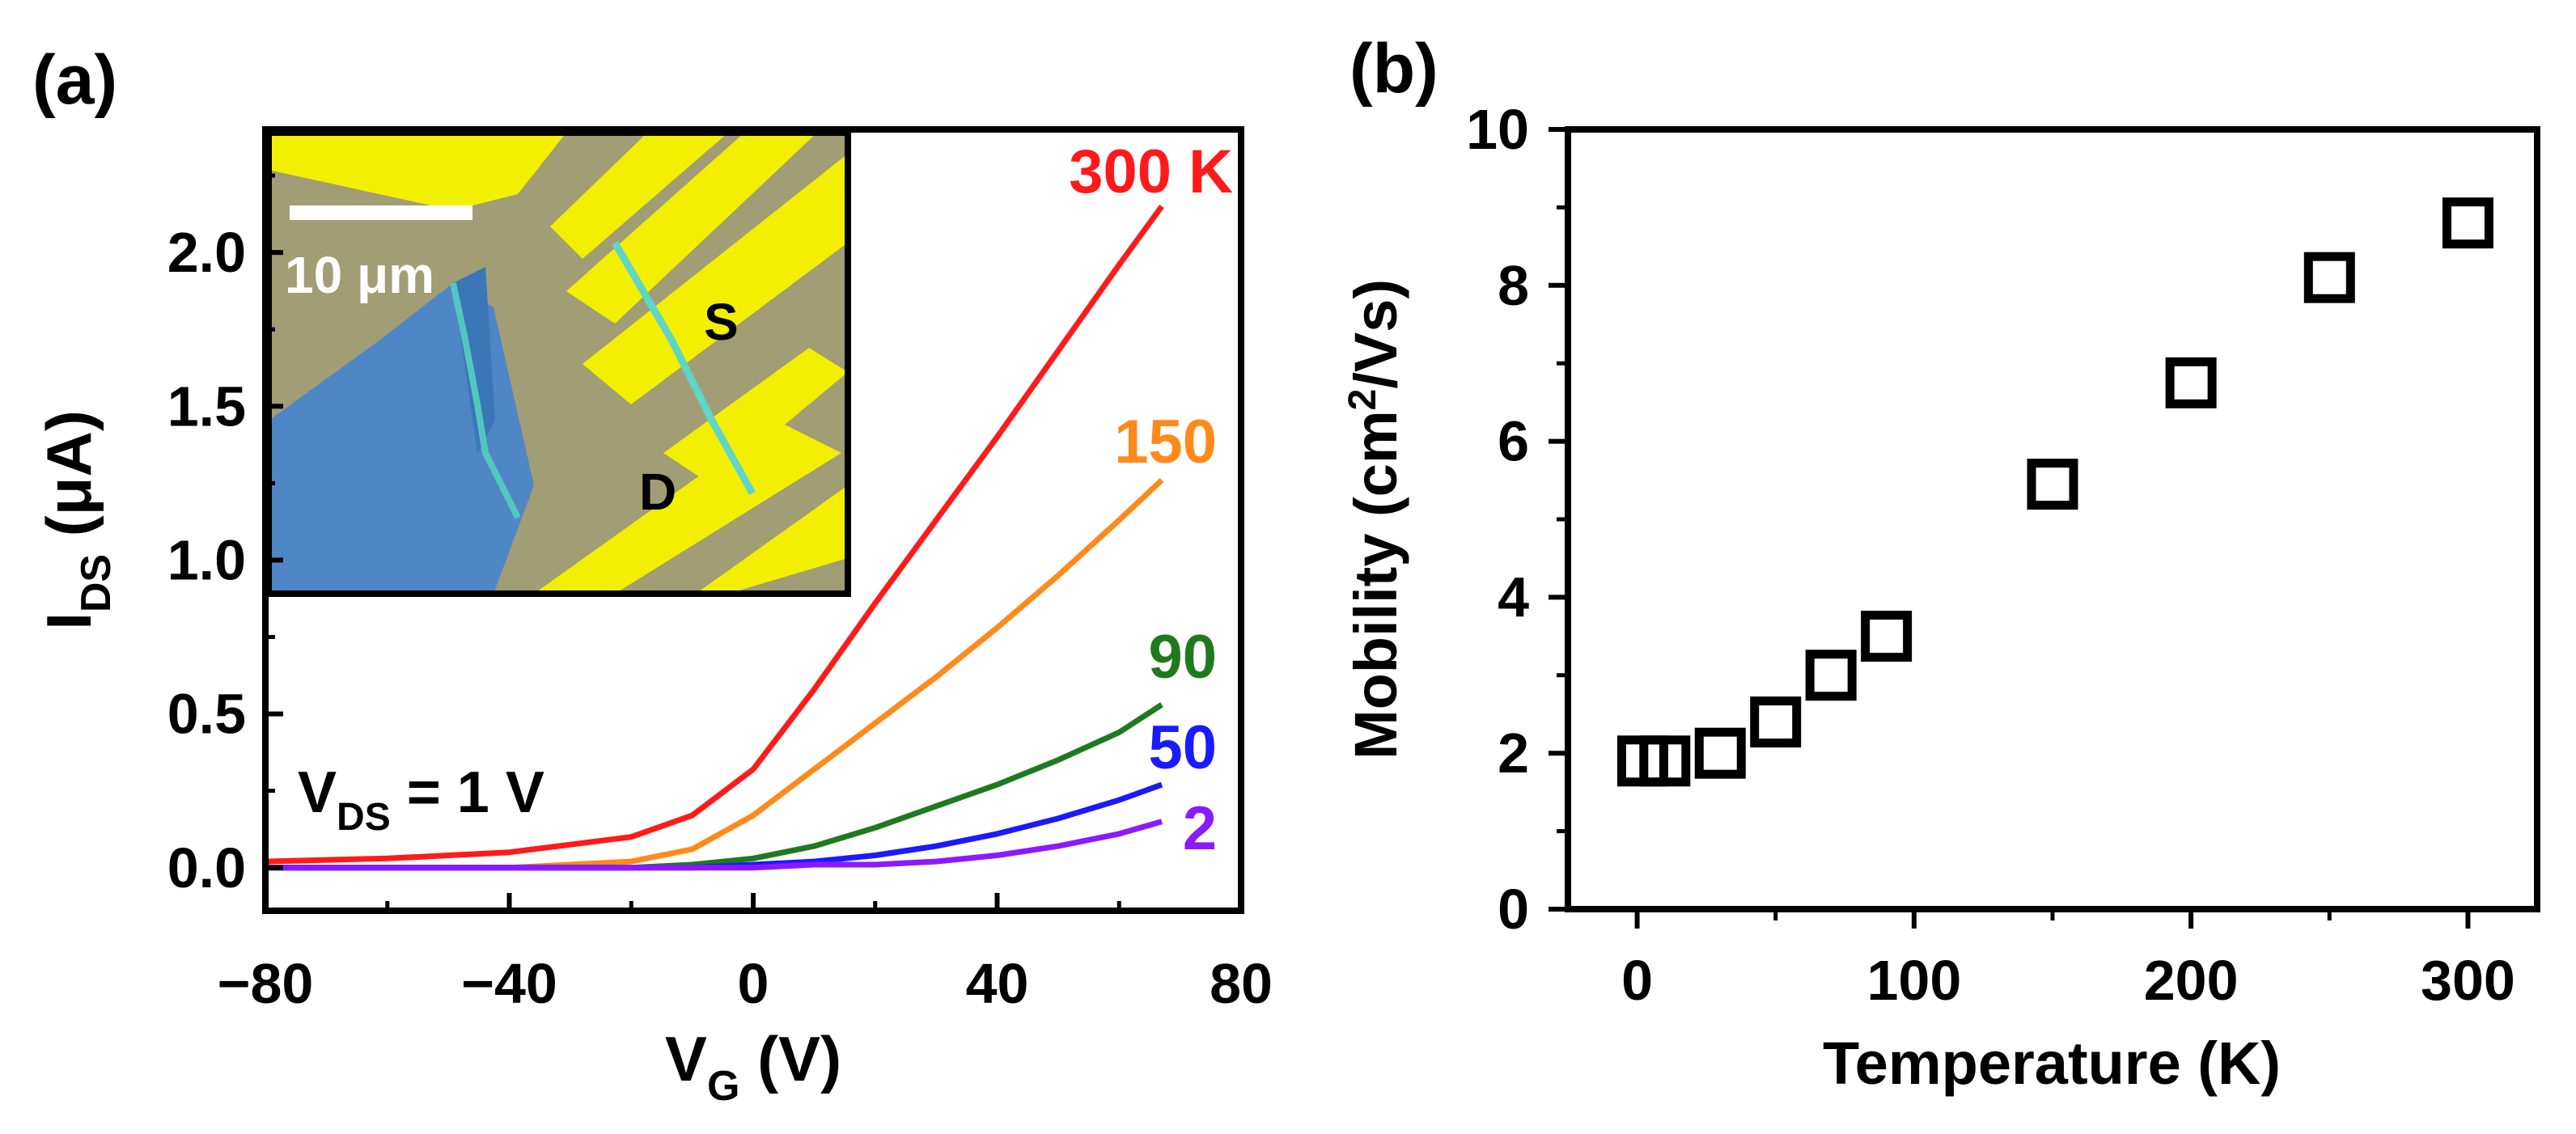  What do you see at coordinates (359, 275) in the screenshot?
I see `scale-bar-label: 10 μm` at bounding box center [359, 275].